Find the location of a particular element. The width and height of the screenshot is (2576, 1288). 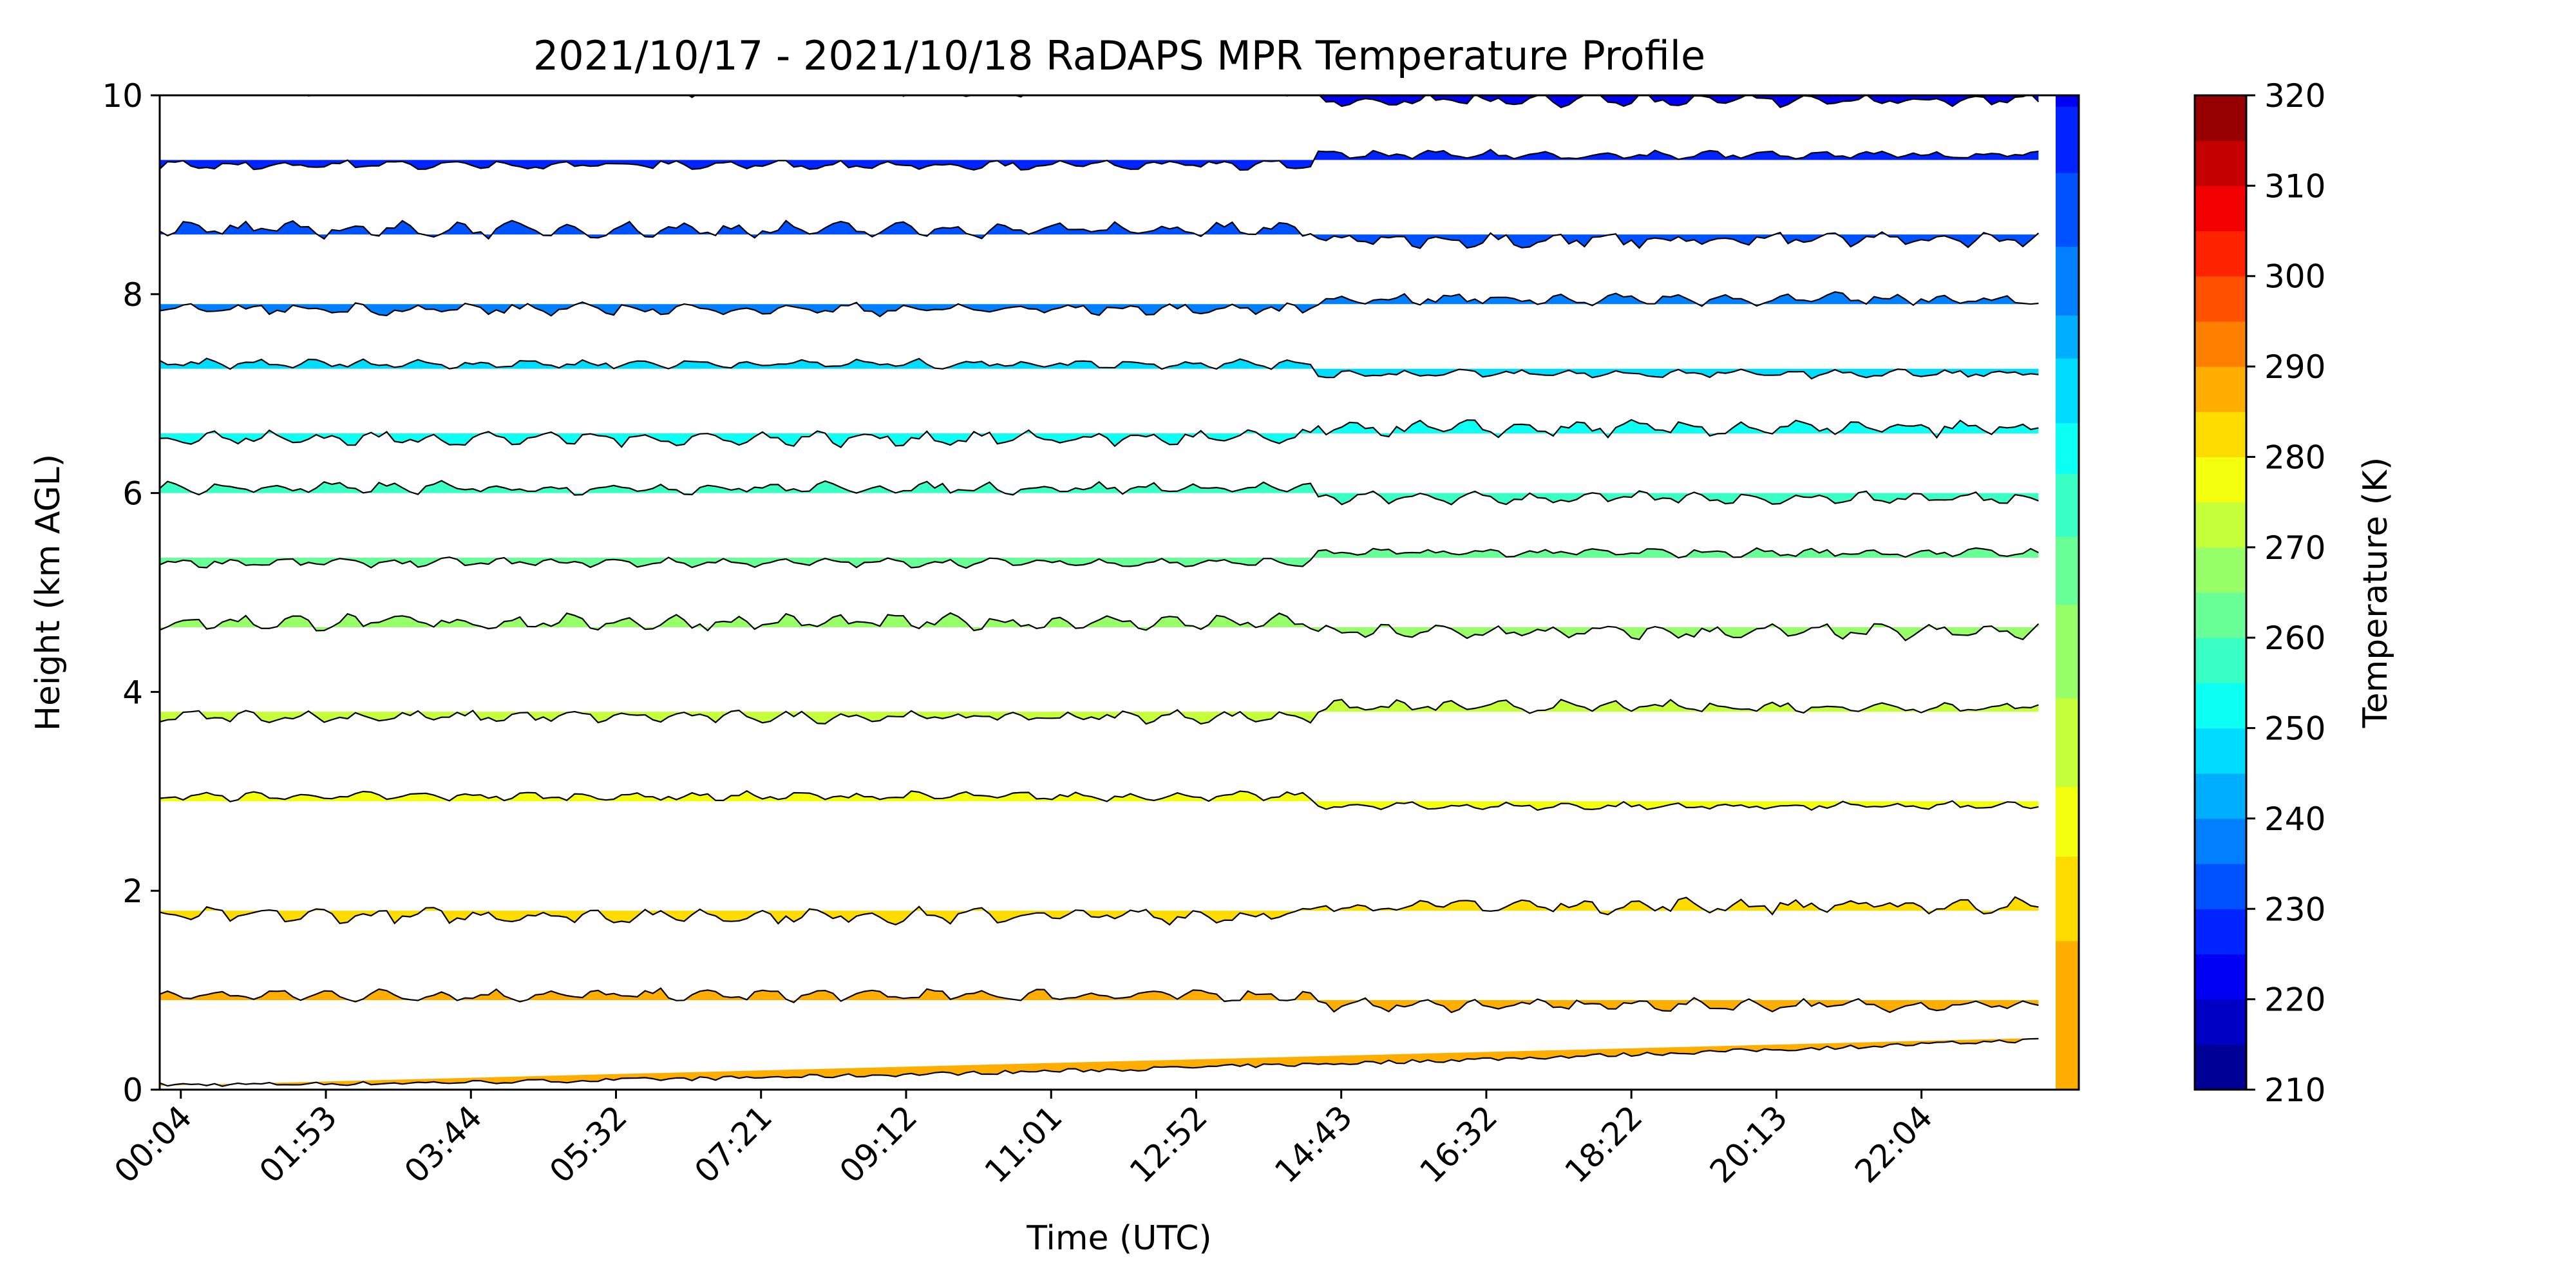

y-axis: 0 2 4 6 8 10 is located at coordinates (131, 593).